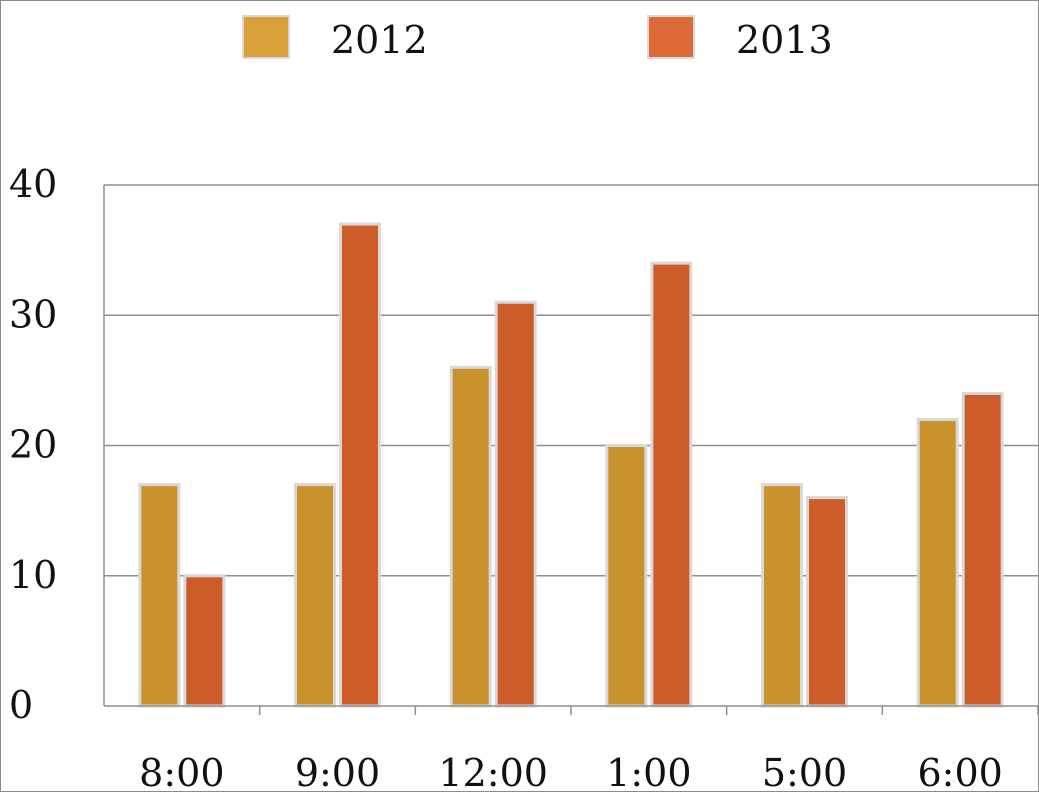 The width and height of the screenshot is (1039, 793). Describe the element at coordinates (571, 772) in the screenshot. I see `x-tick-labels: 8:00 9:00 12:00 1:00 5:00 6:00` at that location.